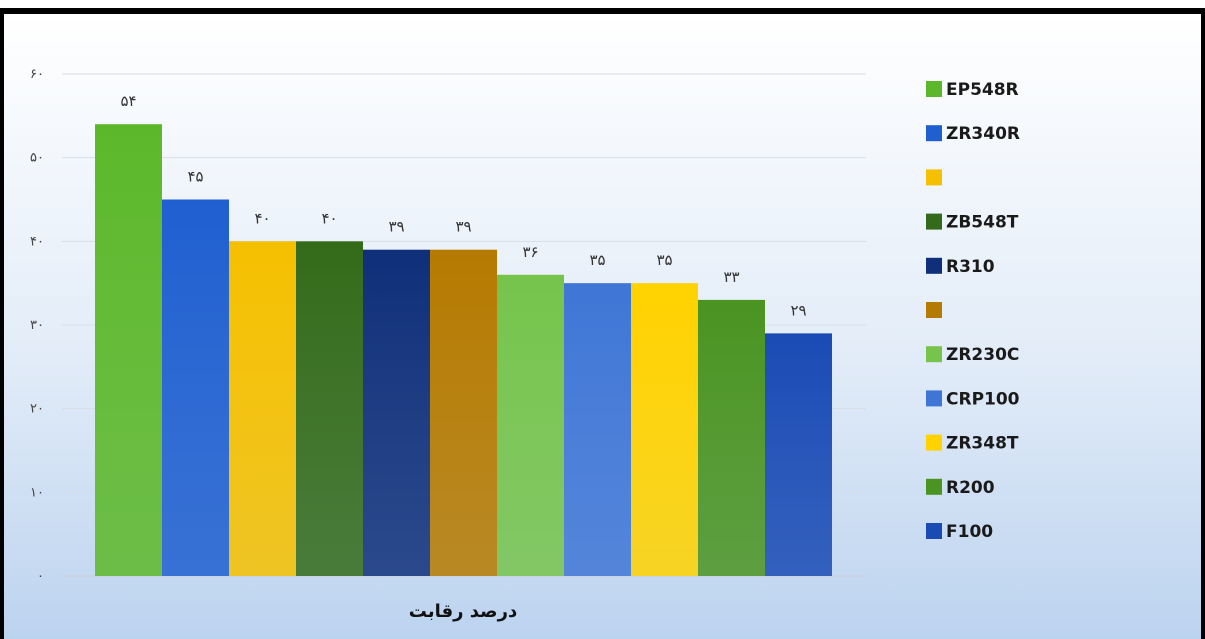  I want to click on legend-entry: ZR348T, so click(982, 444).